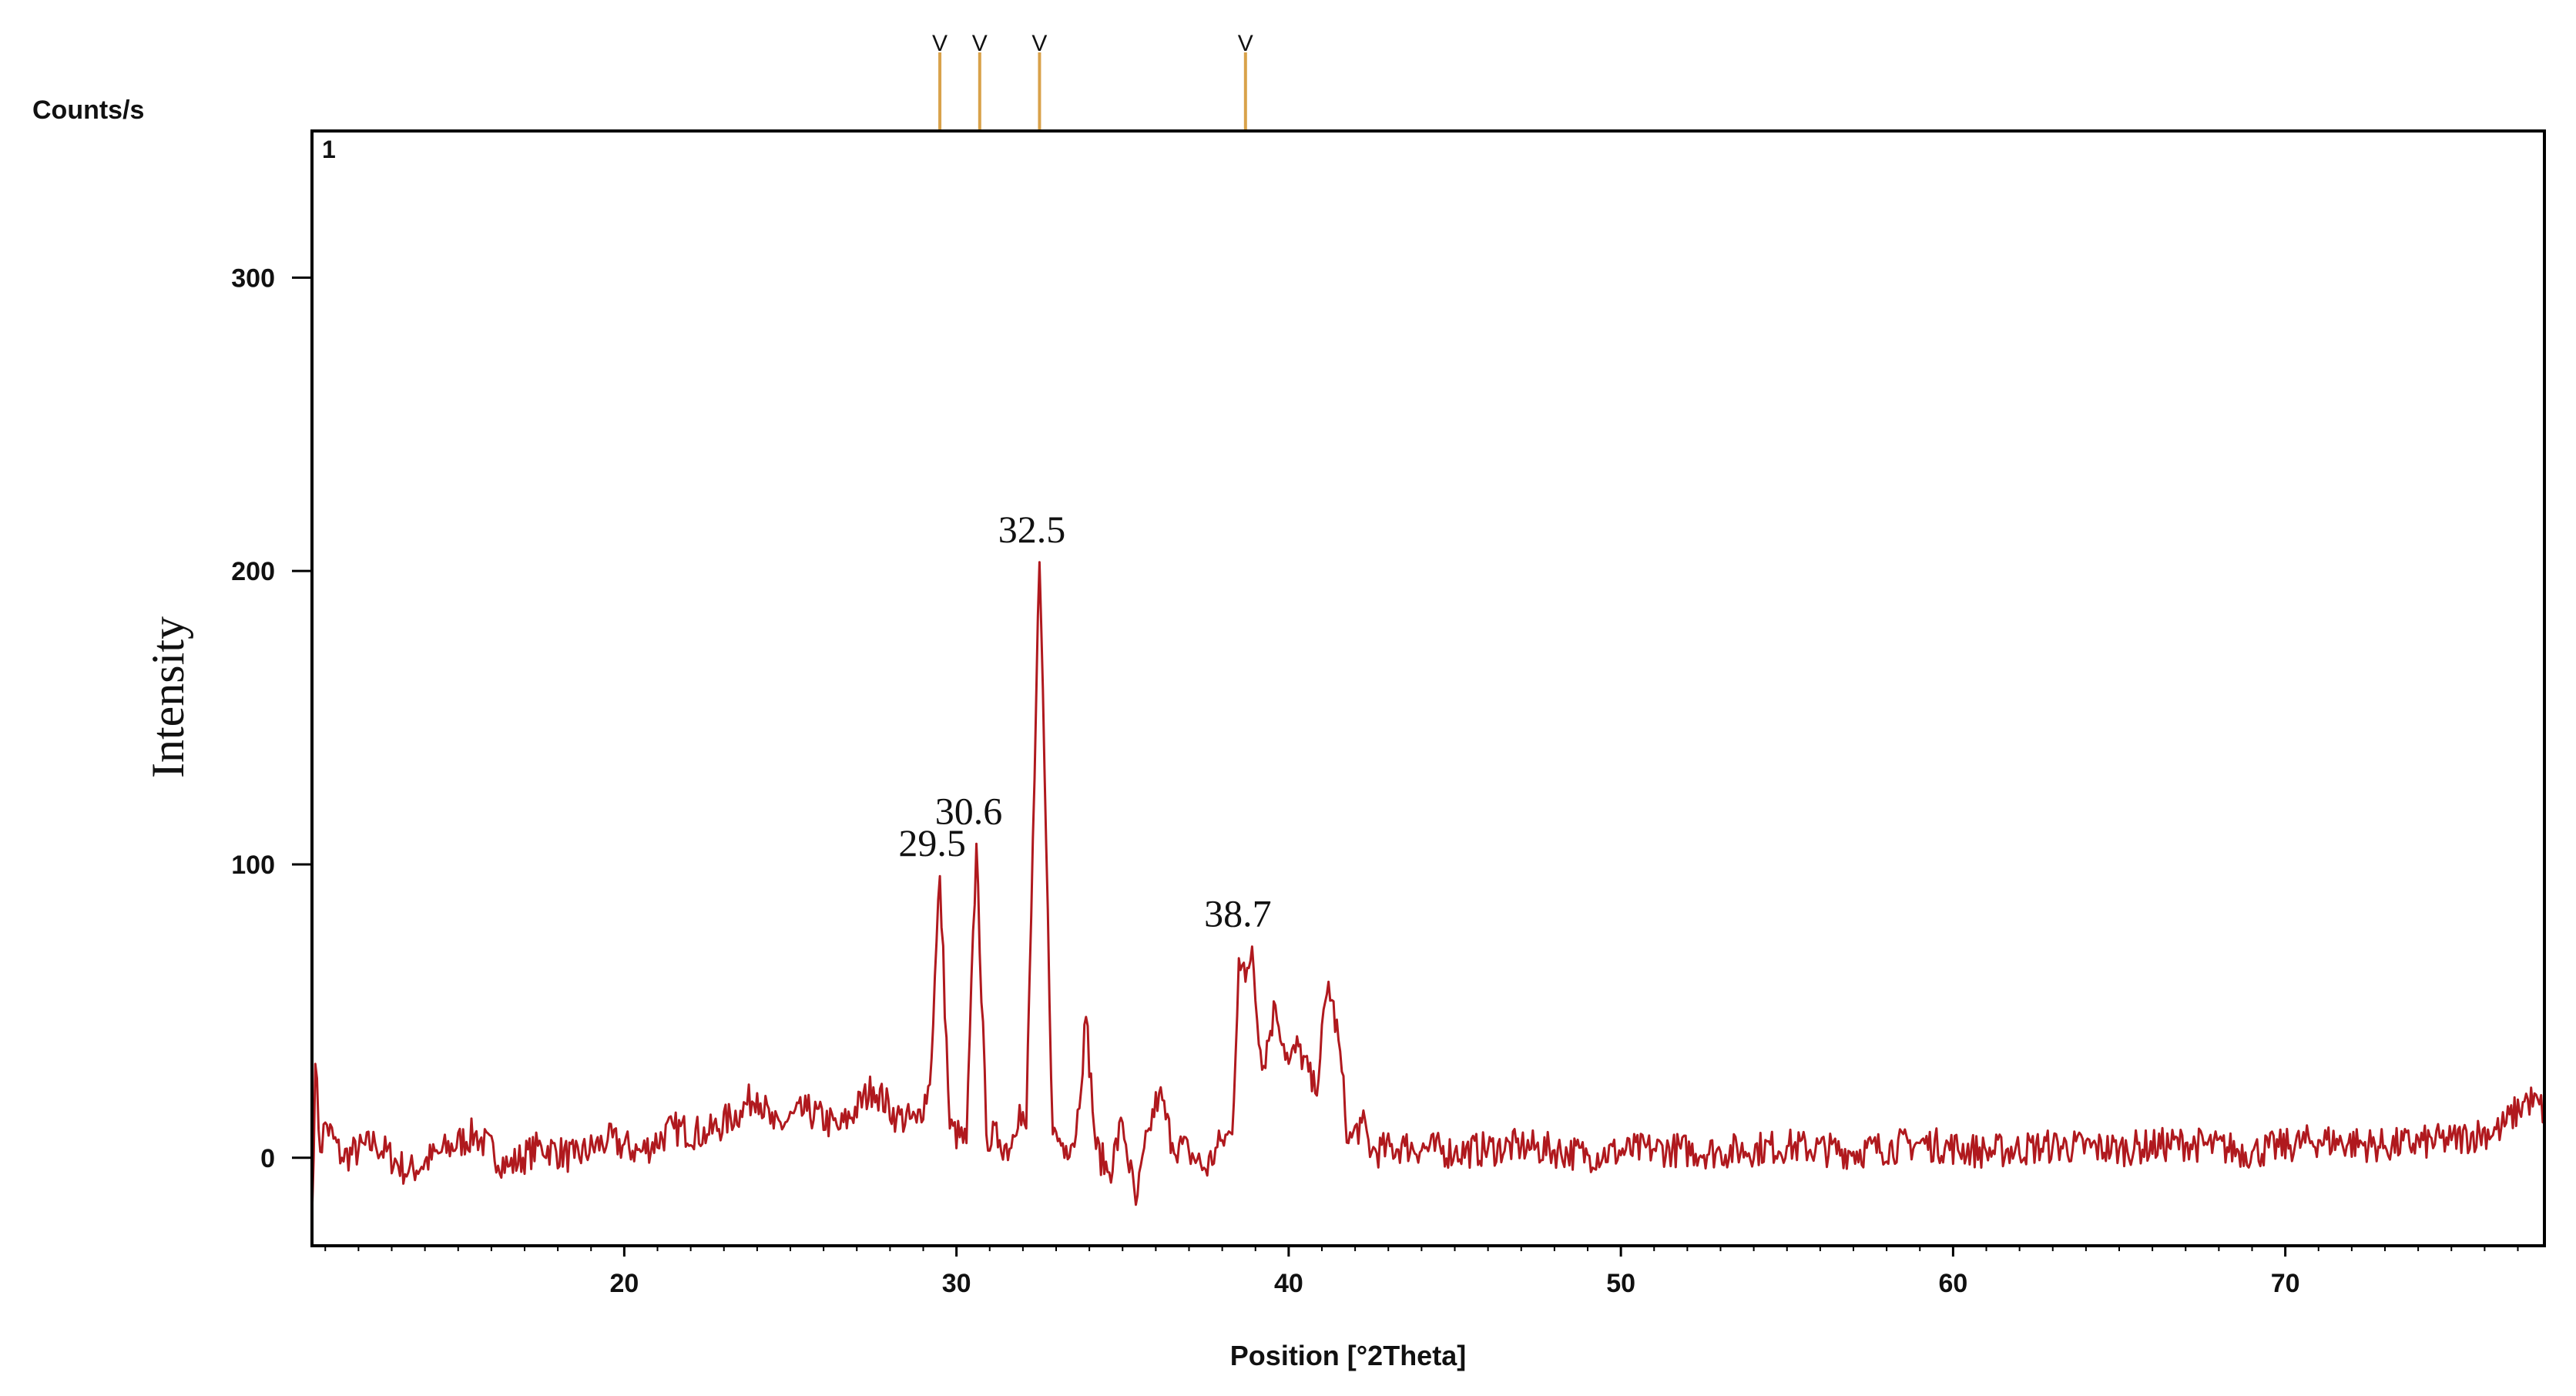  What do you see at coordinates (1620, 1284) in the screenshot?
I see `x-tick-label: 50` at bounding box center [1620, 1284].